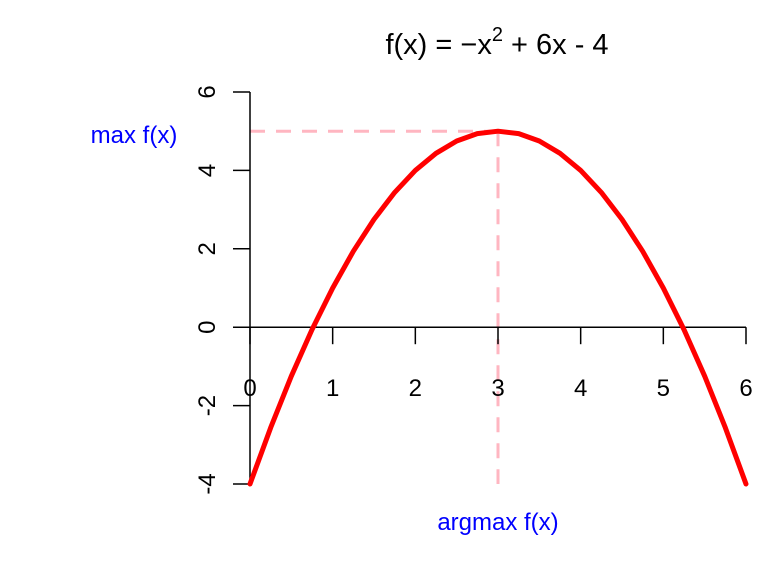 The width and height of the screenshot is (768, 576). I want to click on y-tick-label: 2, so click(207, 248).